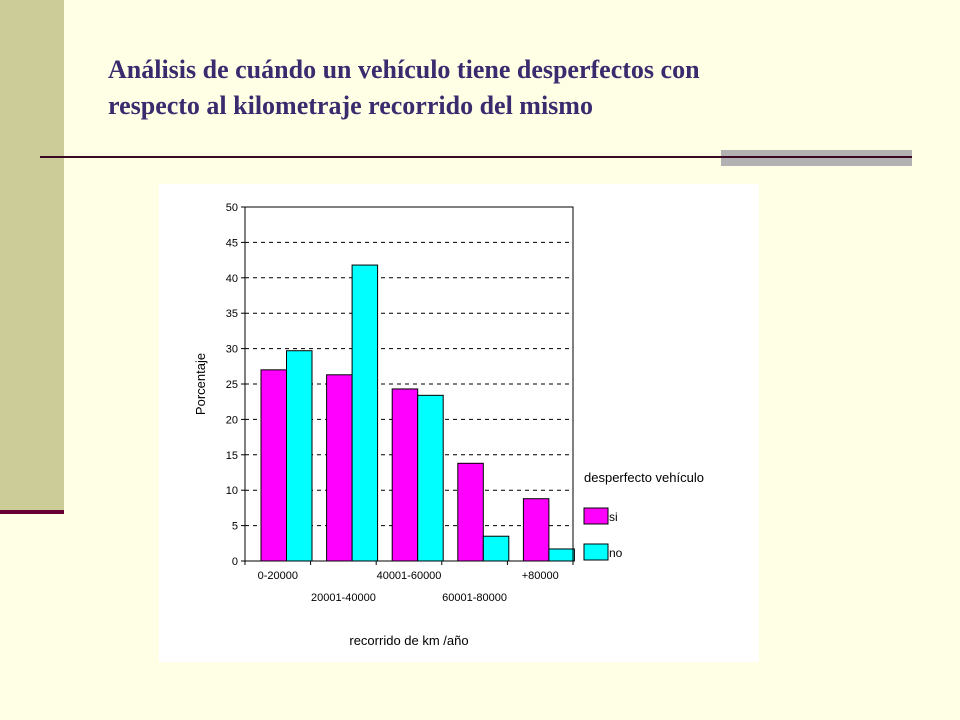  Describe the element at coordinates (232, 420) in the screenshot. I see `y-tick-label: 20` at that location.